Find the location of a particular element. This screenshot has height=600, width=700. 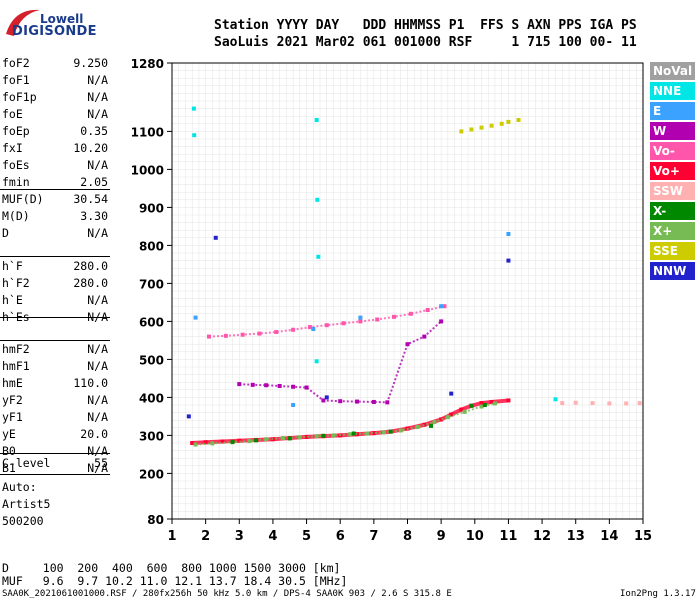

digisonde-logo is located at coordinates (23, 22).